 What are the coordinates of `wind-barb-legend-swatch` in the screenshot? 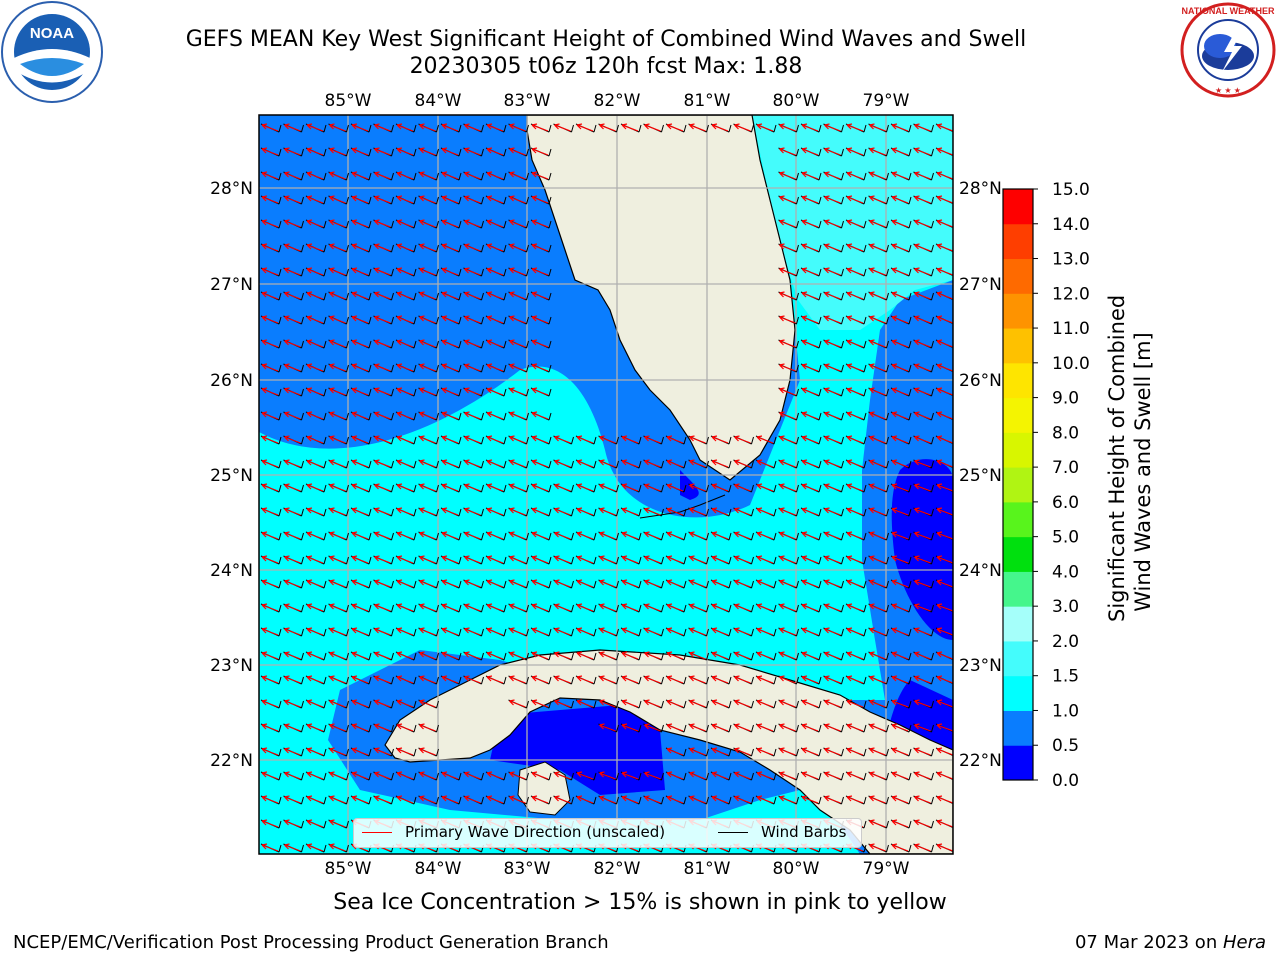 It's located at (733, 832).